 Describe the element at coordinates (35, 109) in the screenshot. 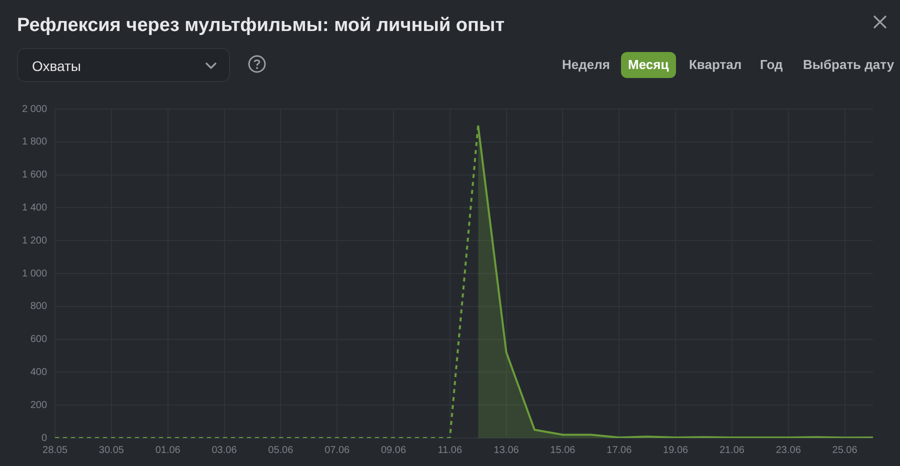

I see `y-tick-label: 2 000` at that location.